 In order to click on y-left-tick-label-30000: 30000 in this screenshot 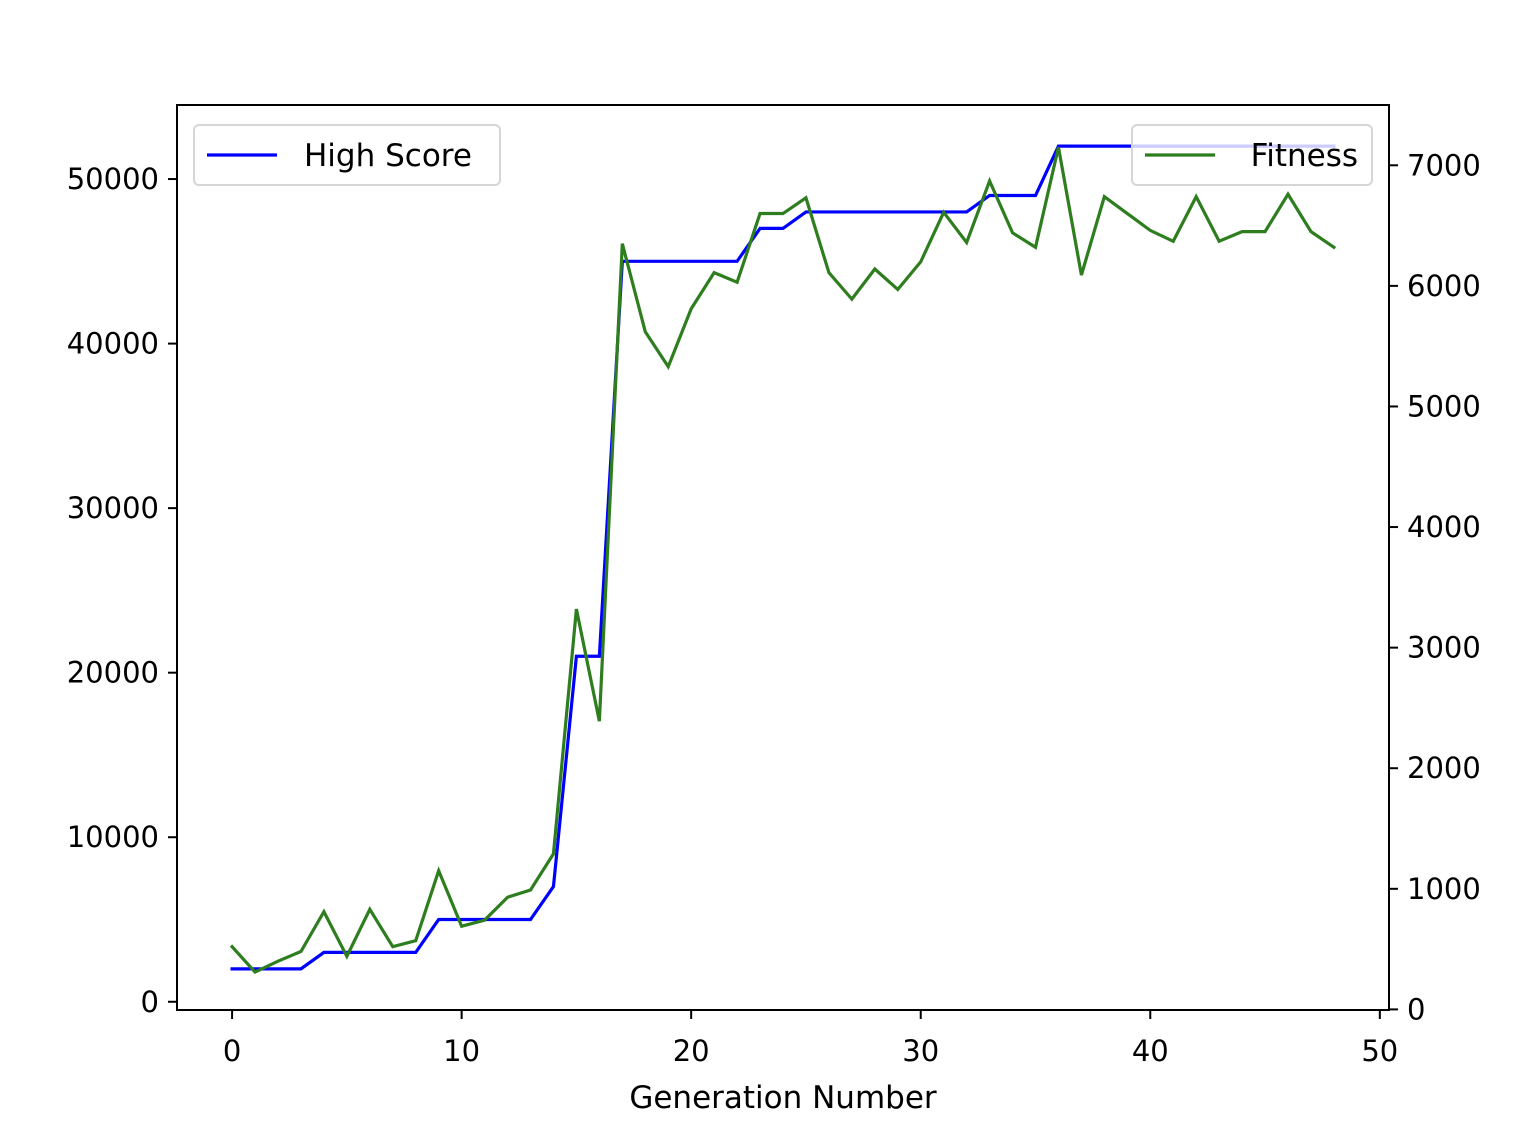, I will do `click(113, 508)`.